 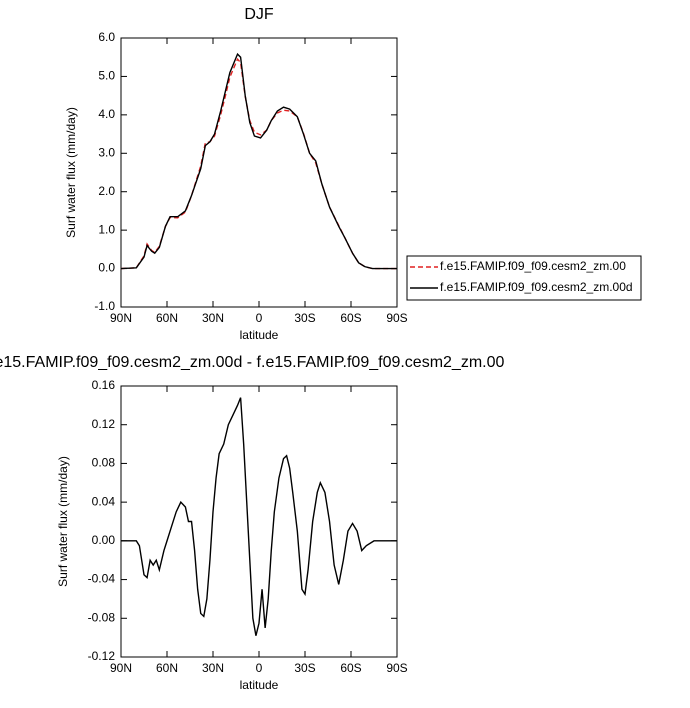 I want to click on y-tick-label: -1.0, so click(x=104, y=306).